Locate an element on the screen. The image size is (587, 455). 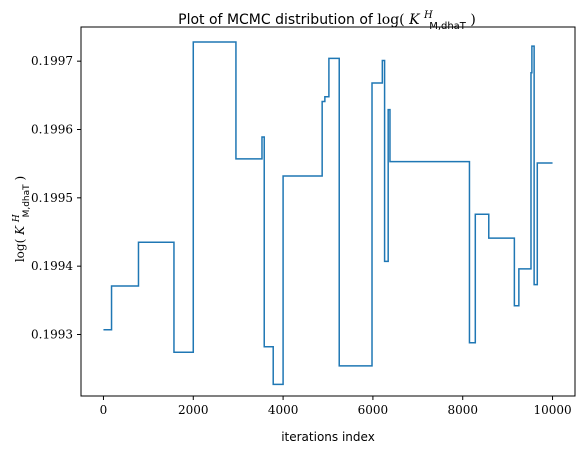
x-tick-label: 10000 is located at coordinates (552, 410).